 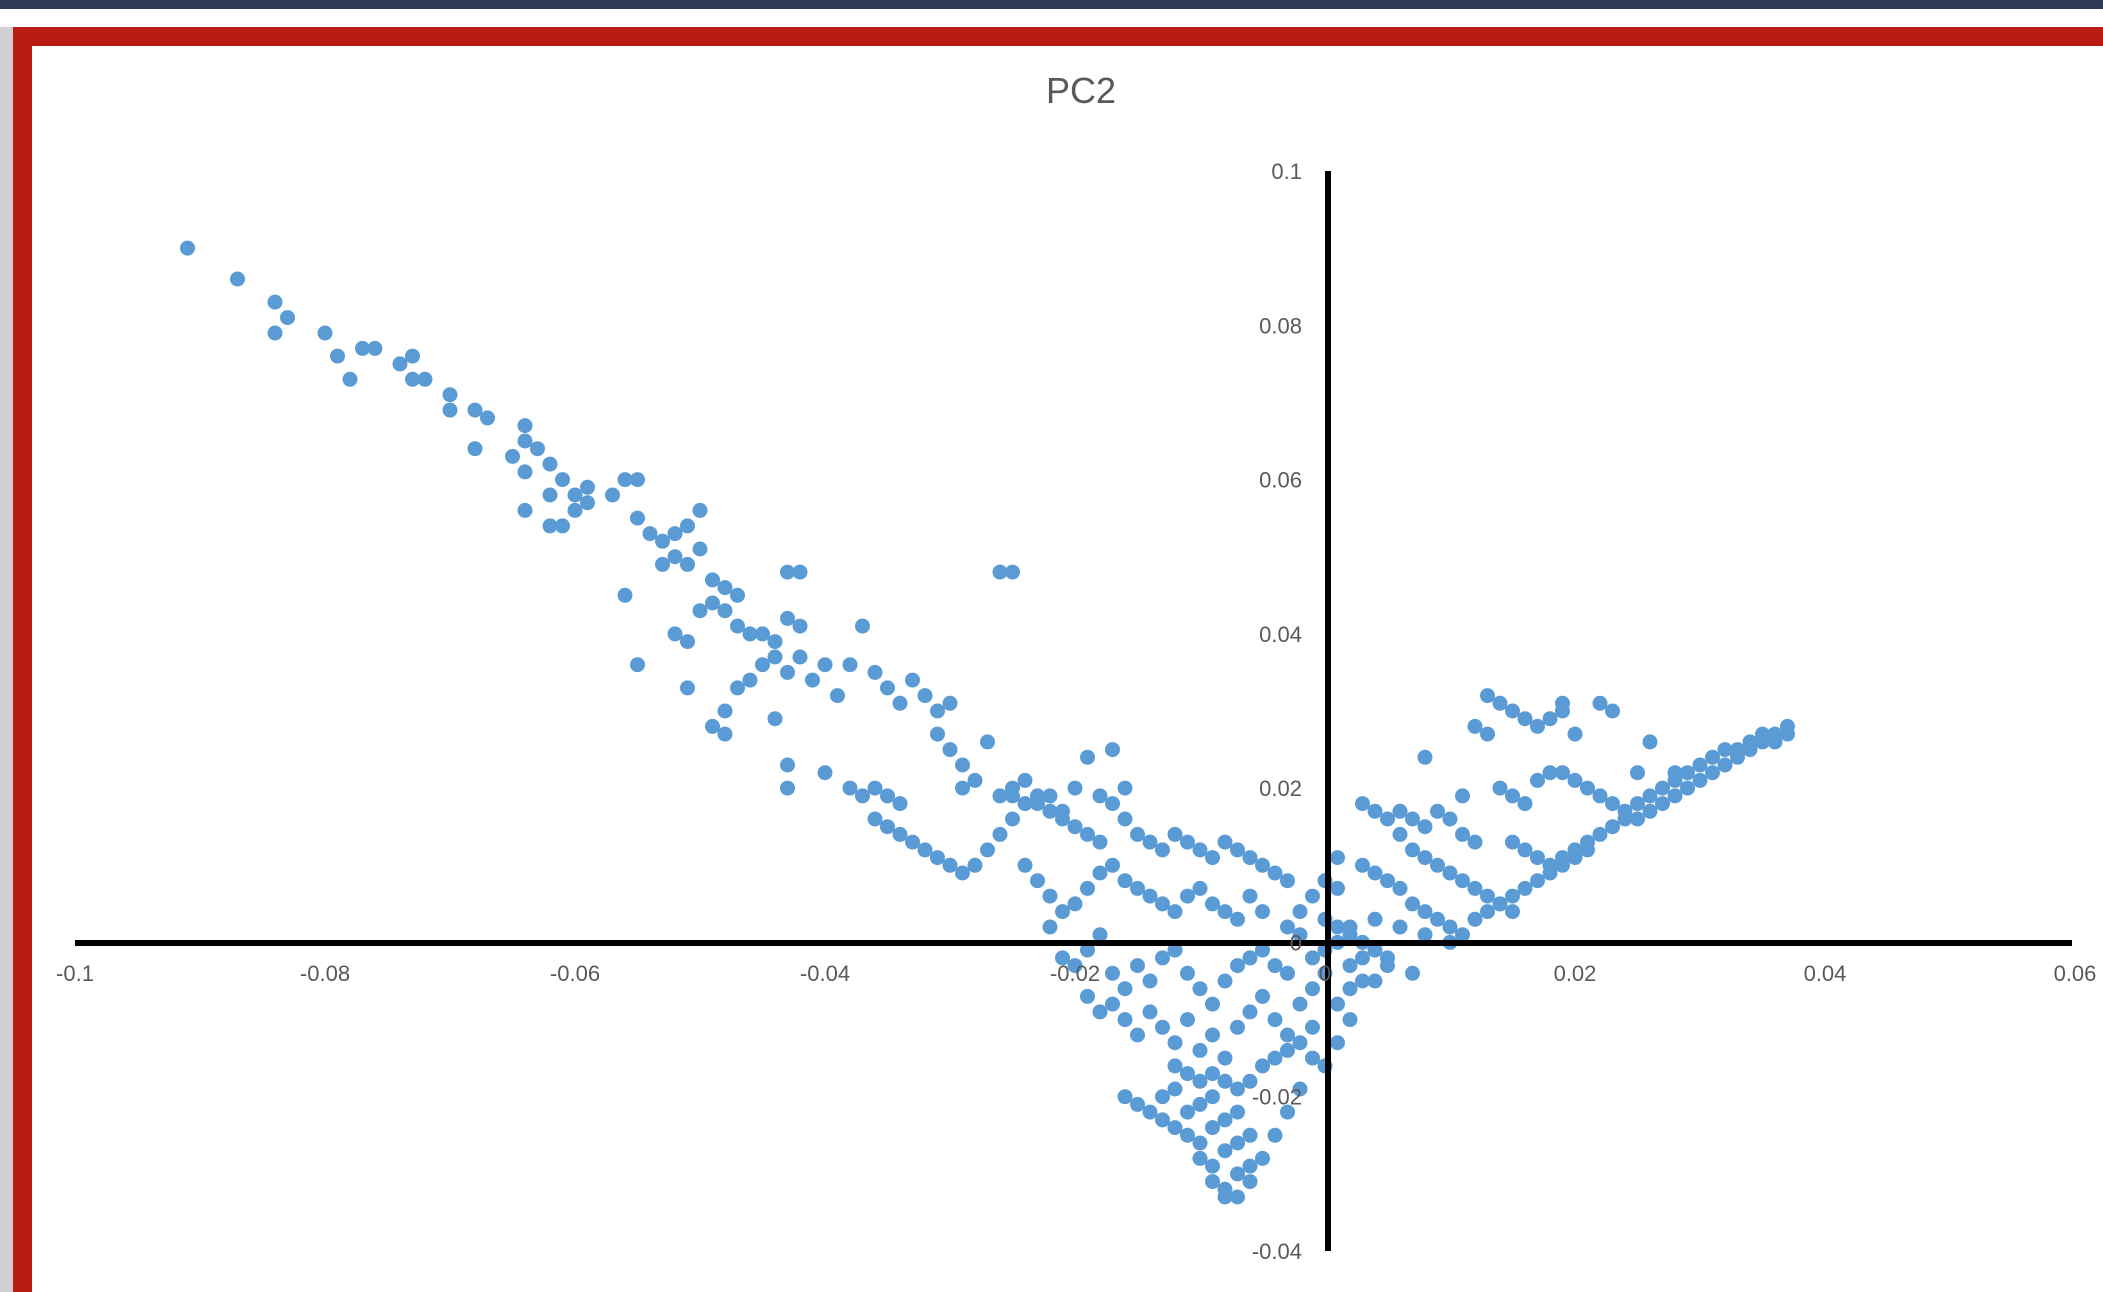 I want to click on y-tick-label: -0.04, so click(x=1277, y=1251).